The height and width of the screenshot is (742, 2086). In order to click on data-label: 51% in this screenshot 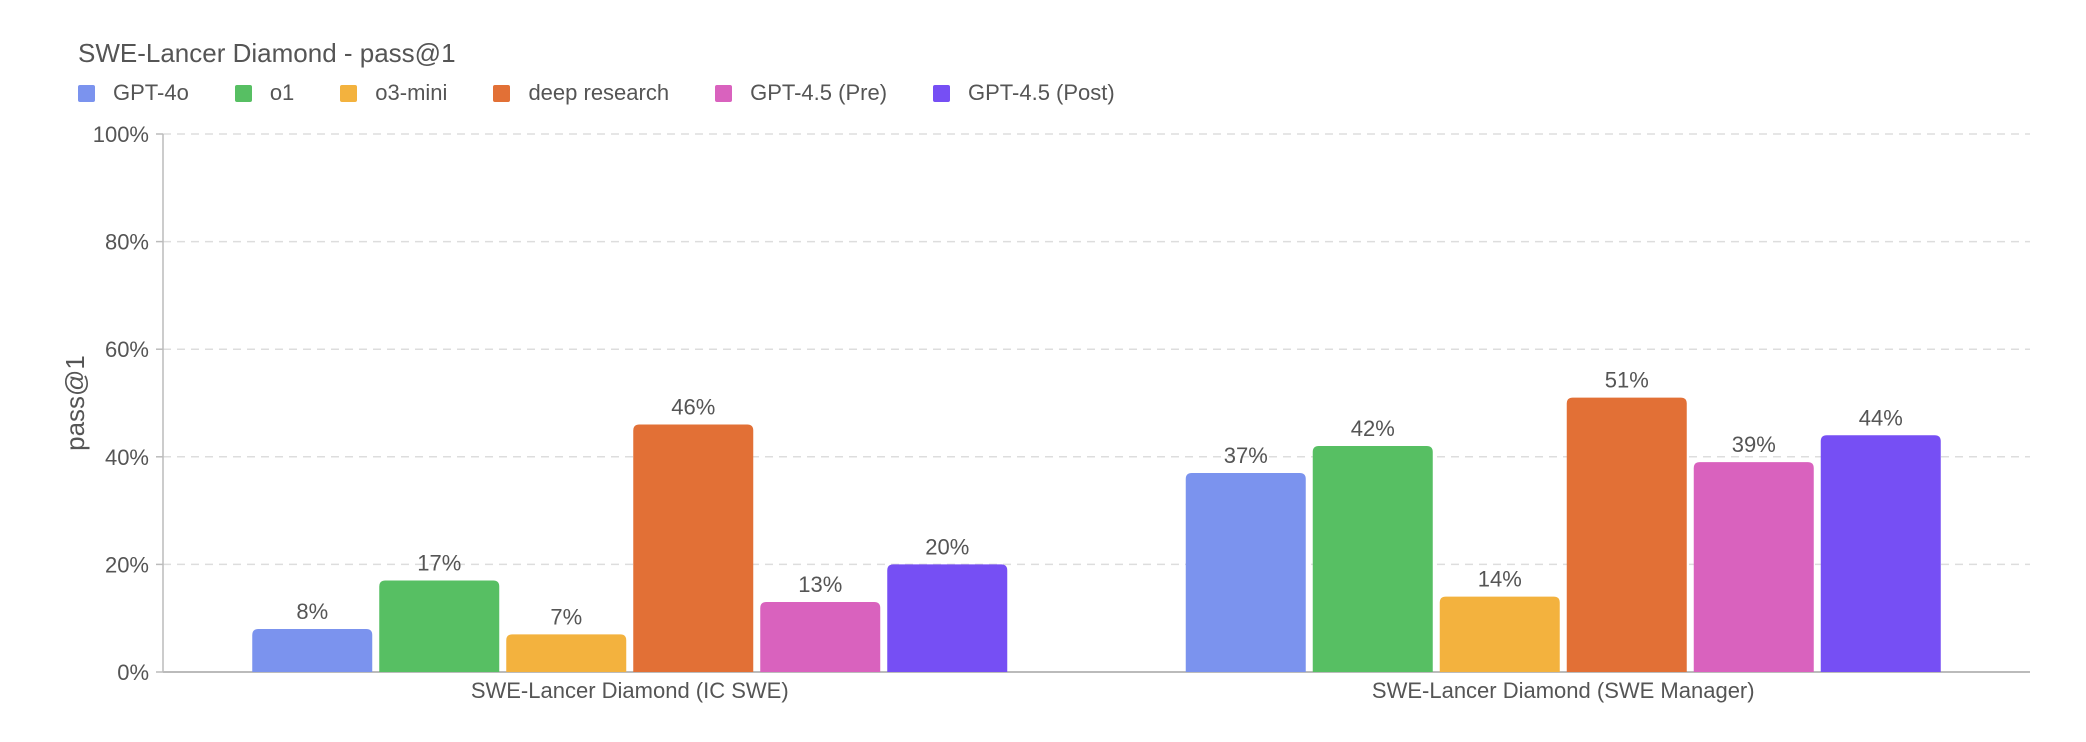, I will do `click(1627, 380)`.